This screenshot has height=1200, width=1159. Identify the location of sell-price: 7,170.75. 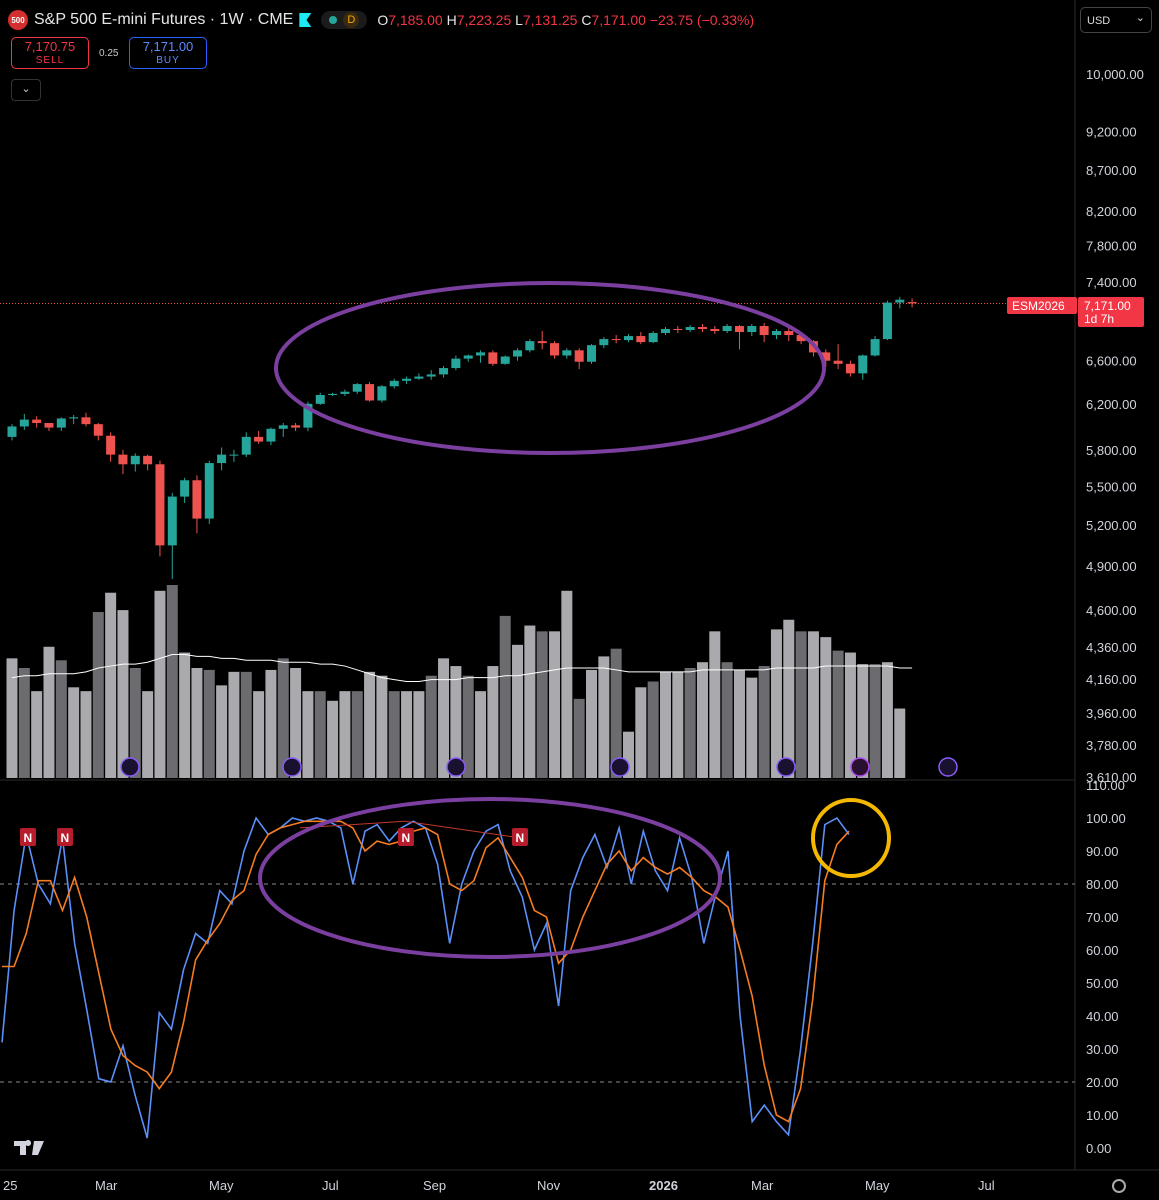
(50, 46).